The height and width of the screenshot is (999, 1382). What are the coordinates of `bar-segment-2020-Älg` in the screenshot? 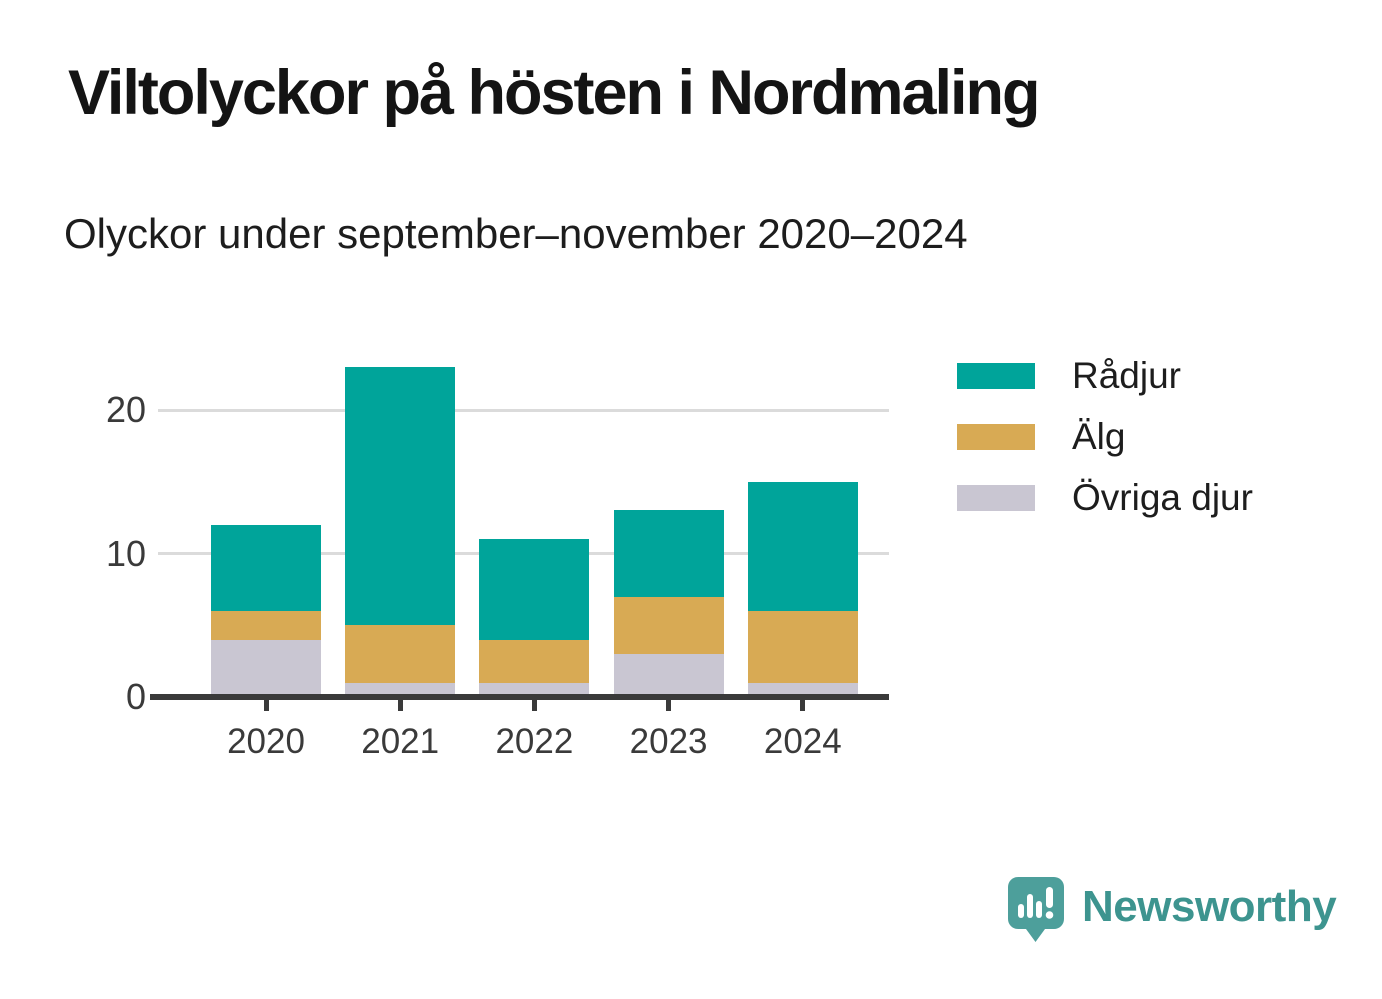 It's located at (266, 625).